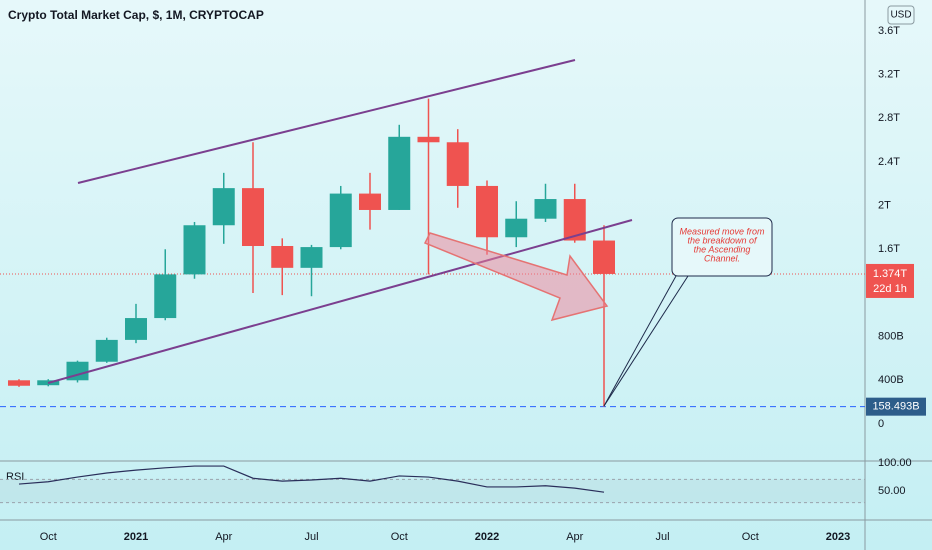  What do you see at coordinates (889, 162) in the screenshot?
I see `y-tick-label: 2.4T` at bounding box center [889, 162].